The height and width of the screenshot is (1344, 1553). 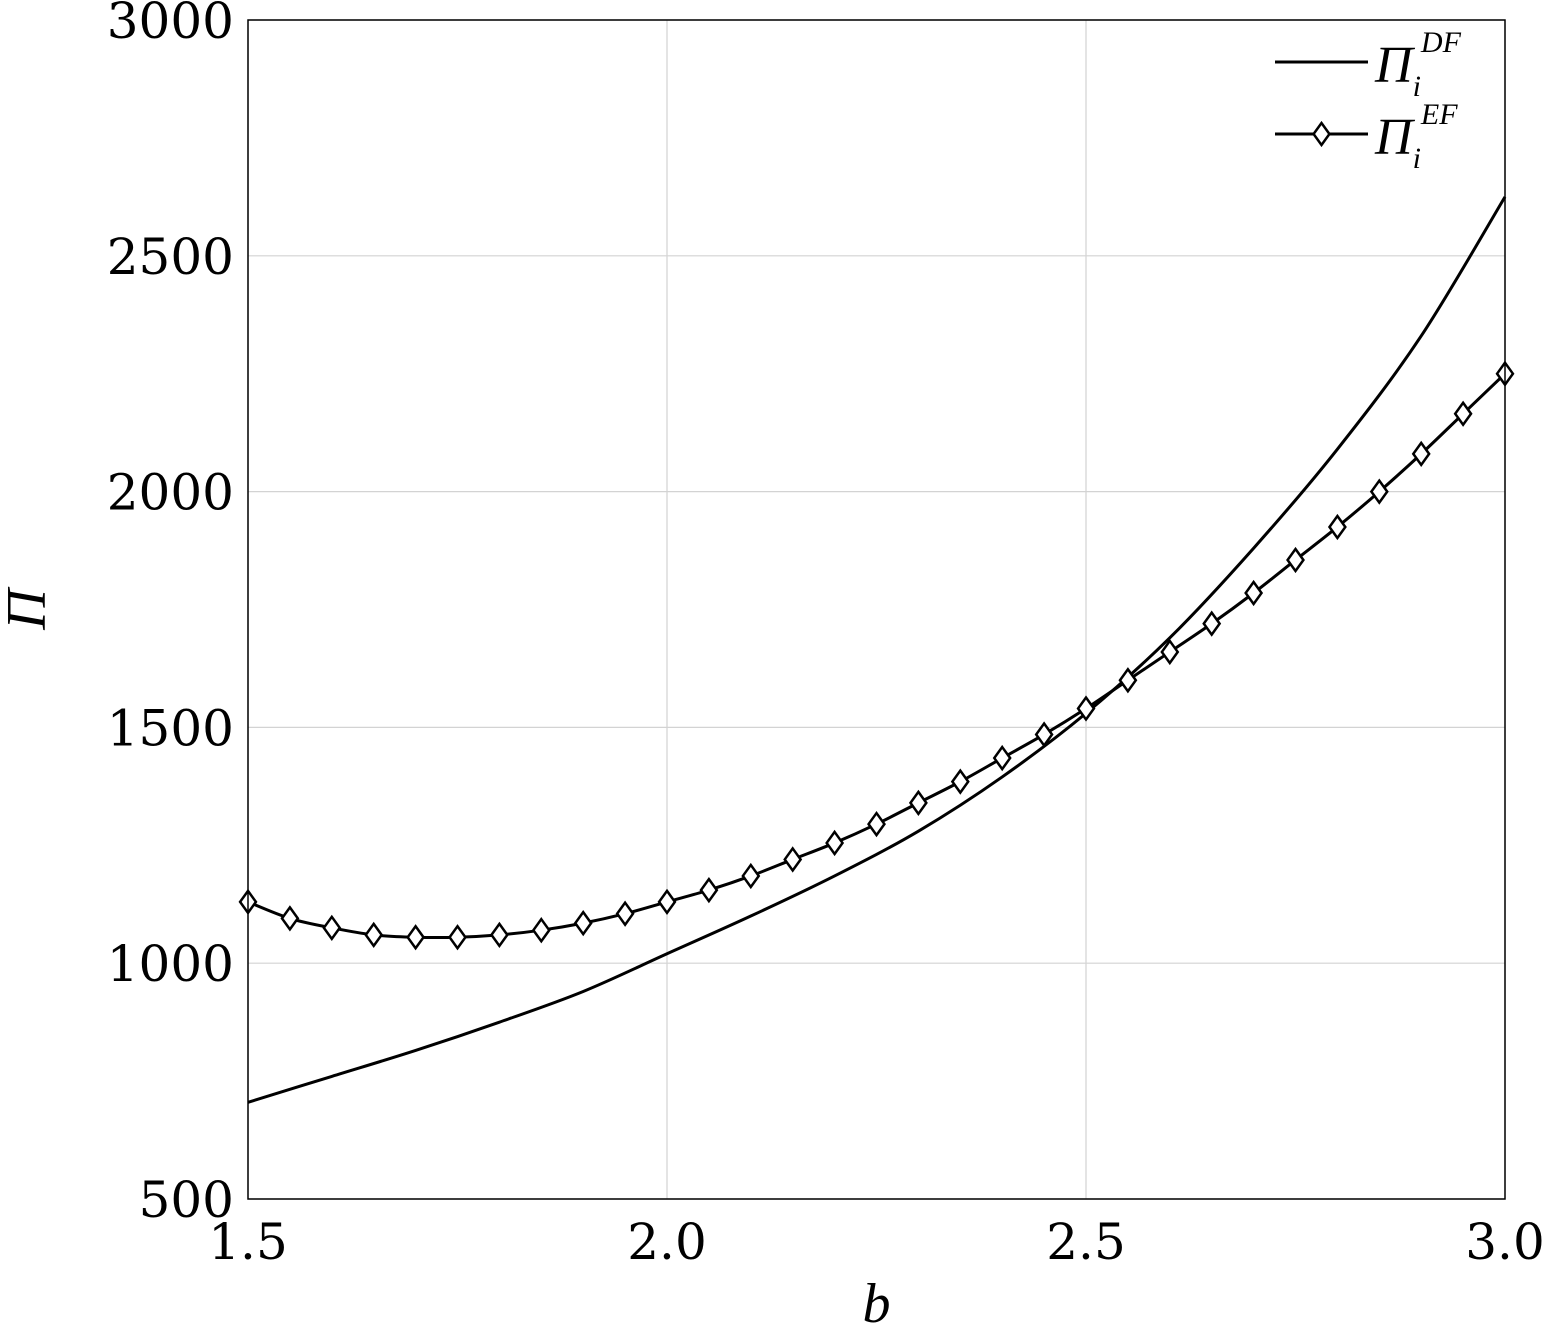 What do you see at coordinates (1321, 134) in the screenshot?
I see `legend-marker-swatch` at bounding box center [1321, 134].